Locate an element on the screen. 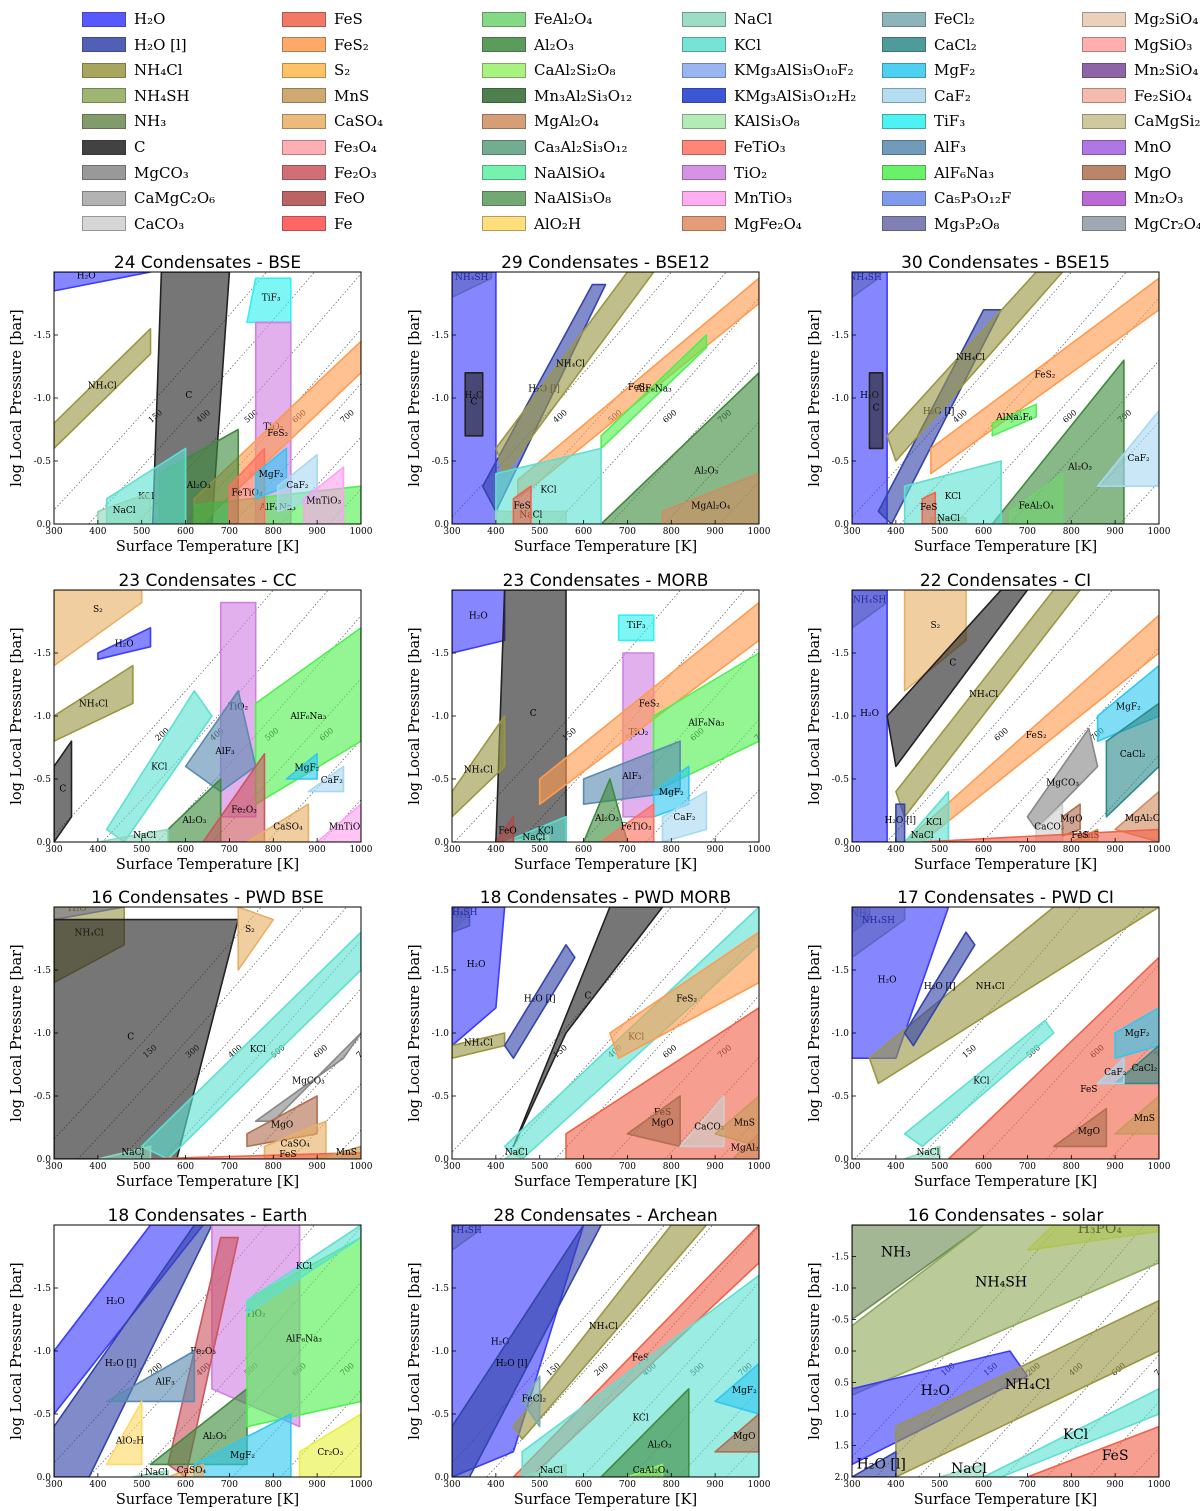 Image resolution: width=1200 pixels, height=1511 pixels. x-tick-label: 300 is located at coordinates (53, 1485).